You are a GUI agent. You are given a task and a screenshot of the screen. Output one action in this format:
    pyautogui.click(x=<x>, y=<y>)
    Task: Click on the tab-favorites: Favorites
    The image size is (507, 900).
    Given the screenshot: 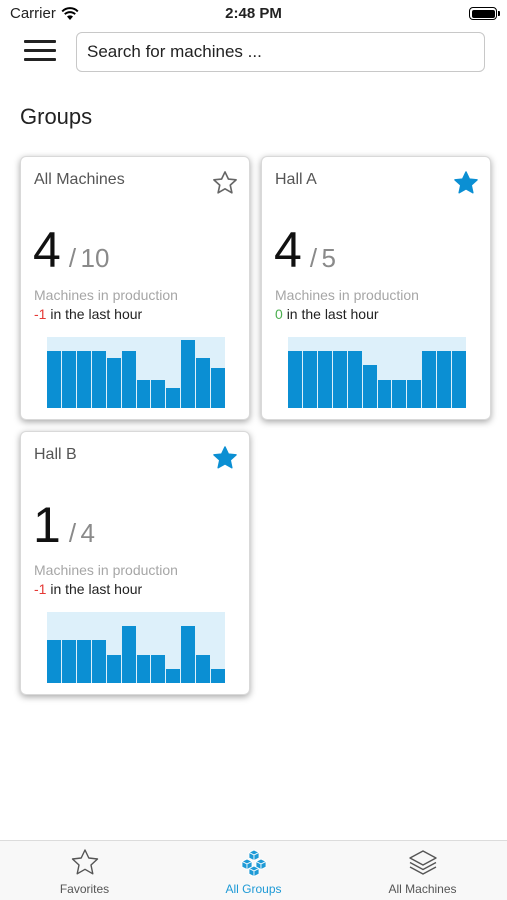 What is the action you would take?
    pyautogui.click(x=84, y=870)
    